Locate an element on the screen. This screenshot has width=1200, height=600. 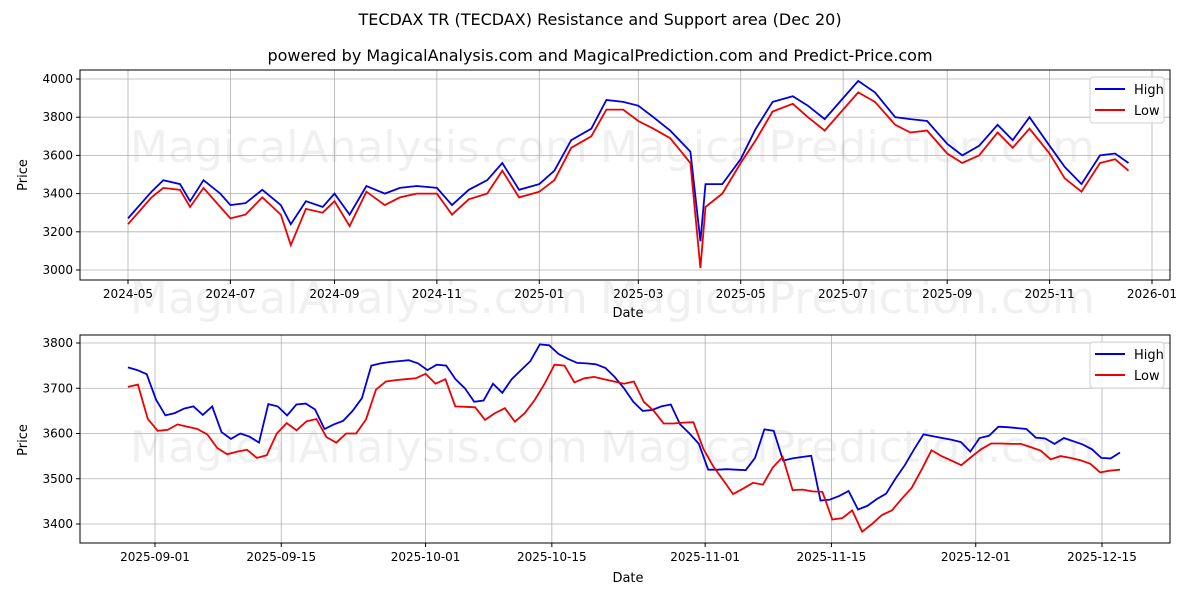
top-y-tick: 3600 is located at coordinates (57, 155).